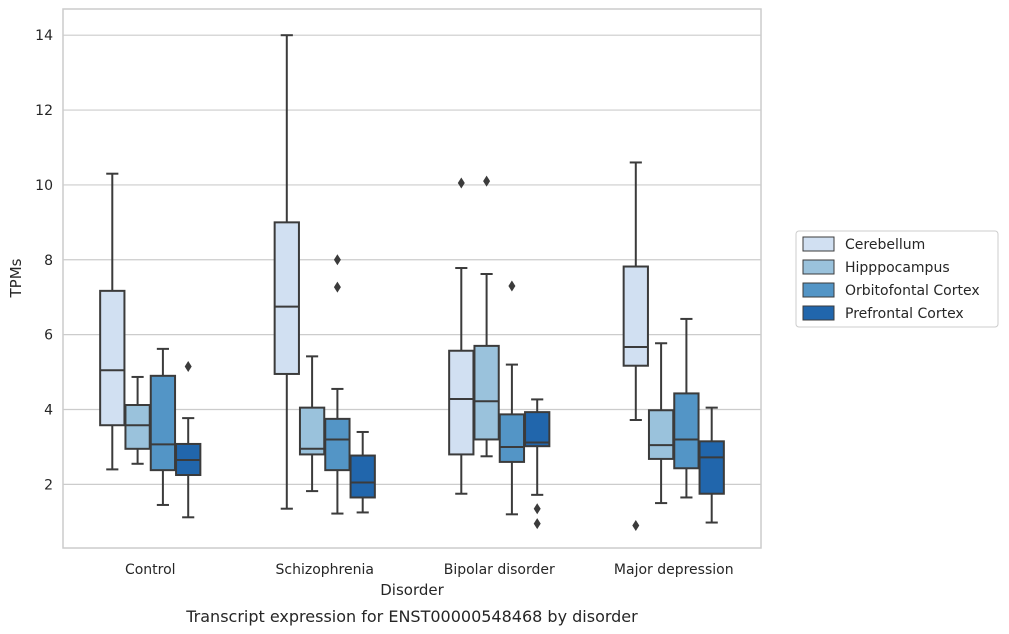 The width and height of the screenshot is (1009, 634). I want to click on y-tick-labels: 2 4 6 8 10 12 14, so click(44, 260).